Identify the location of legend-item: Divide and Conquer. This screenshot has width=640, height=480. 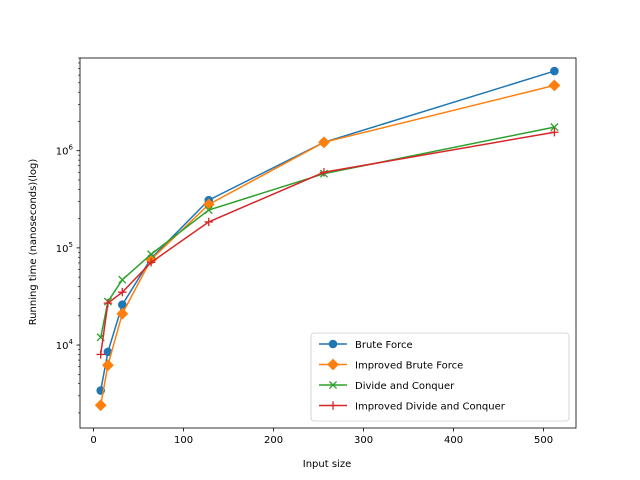
(387, 386).